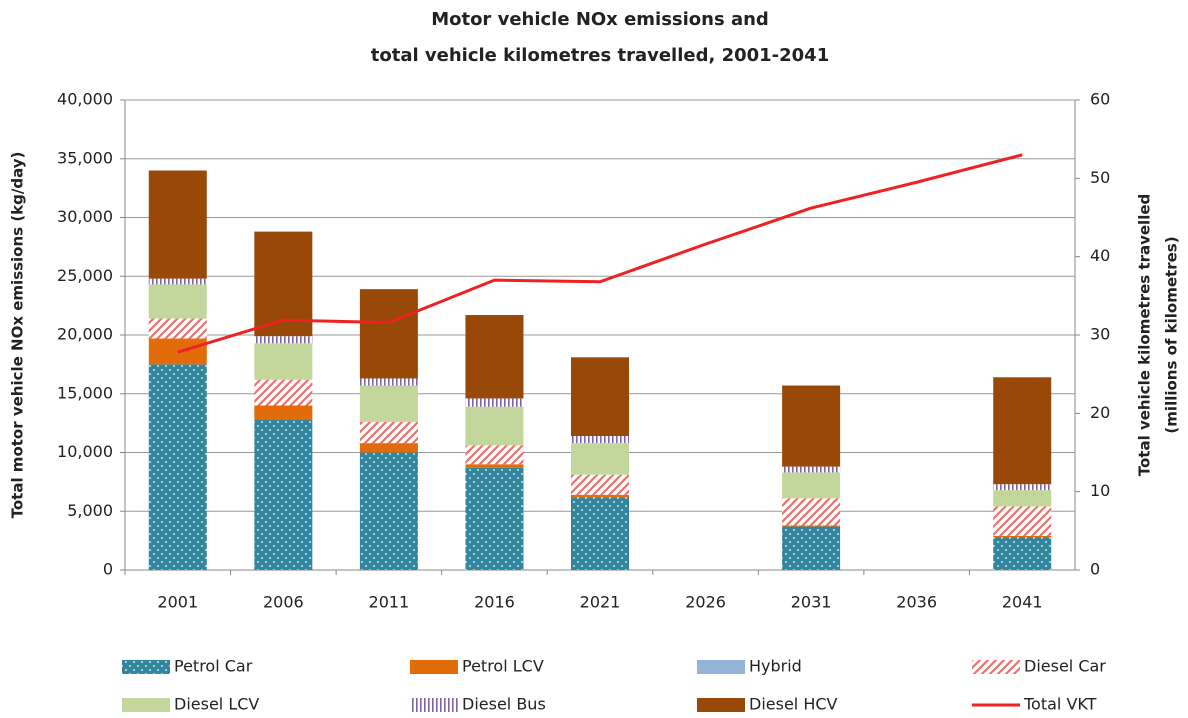  Describe the element at coordinates (389, 602) in the screenshot. I see `x-tick-label: 2011` at that location.